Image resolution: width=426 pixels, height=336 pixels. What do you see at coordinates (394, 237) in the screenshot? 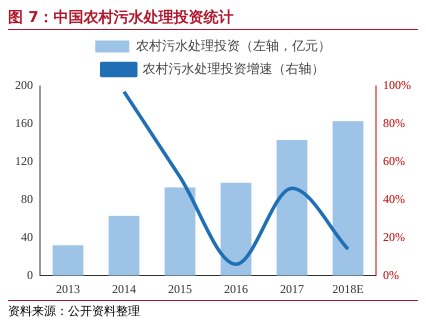
I see `y2-tick-label: 20%` at bounding box center [394, 237].